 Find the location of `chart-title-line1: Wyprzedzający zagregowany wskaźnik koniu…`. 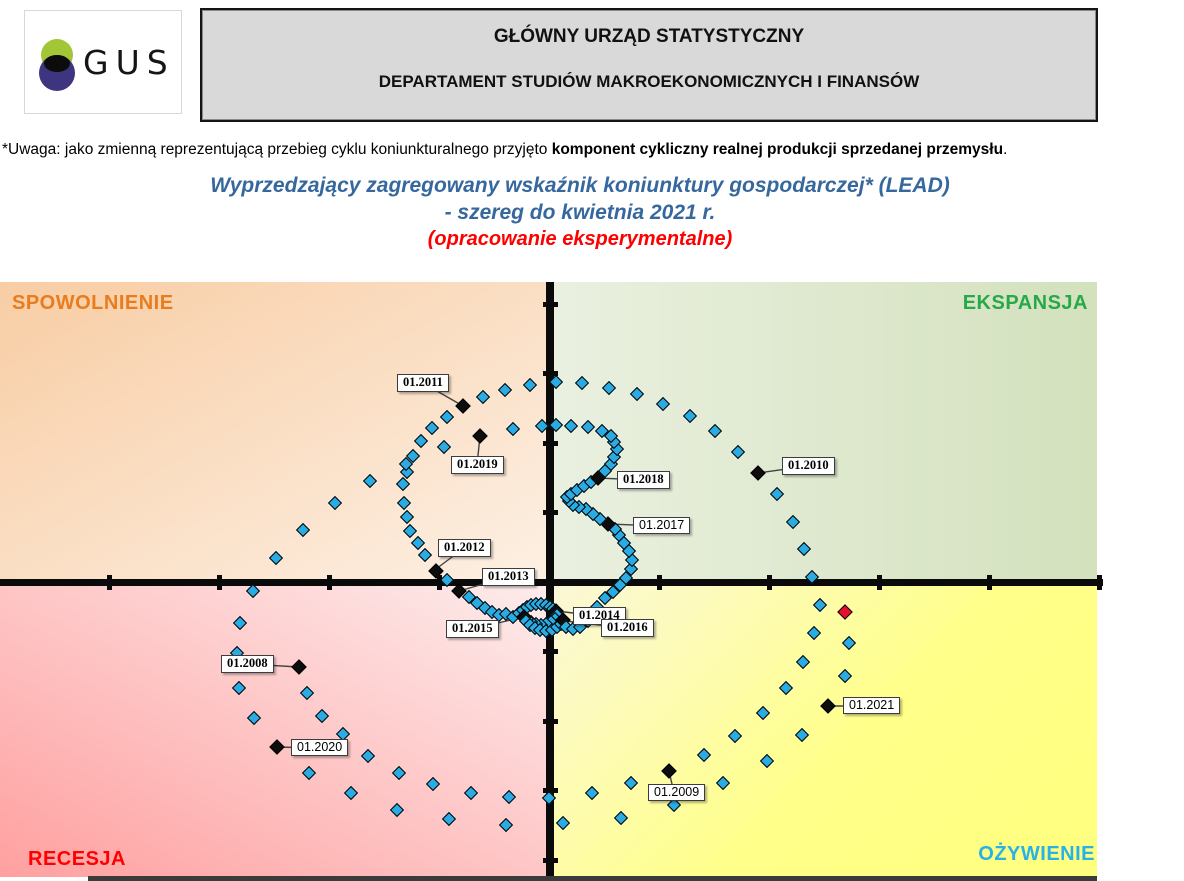

chart-title-line1: Wyprzedzający zagregowany wskaźnik koniu… is located at coordinates (580, 185).